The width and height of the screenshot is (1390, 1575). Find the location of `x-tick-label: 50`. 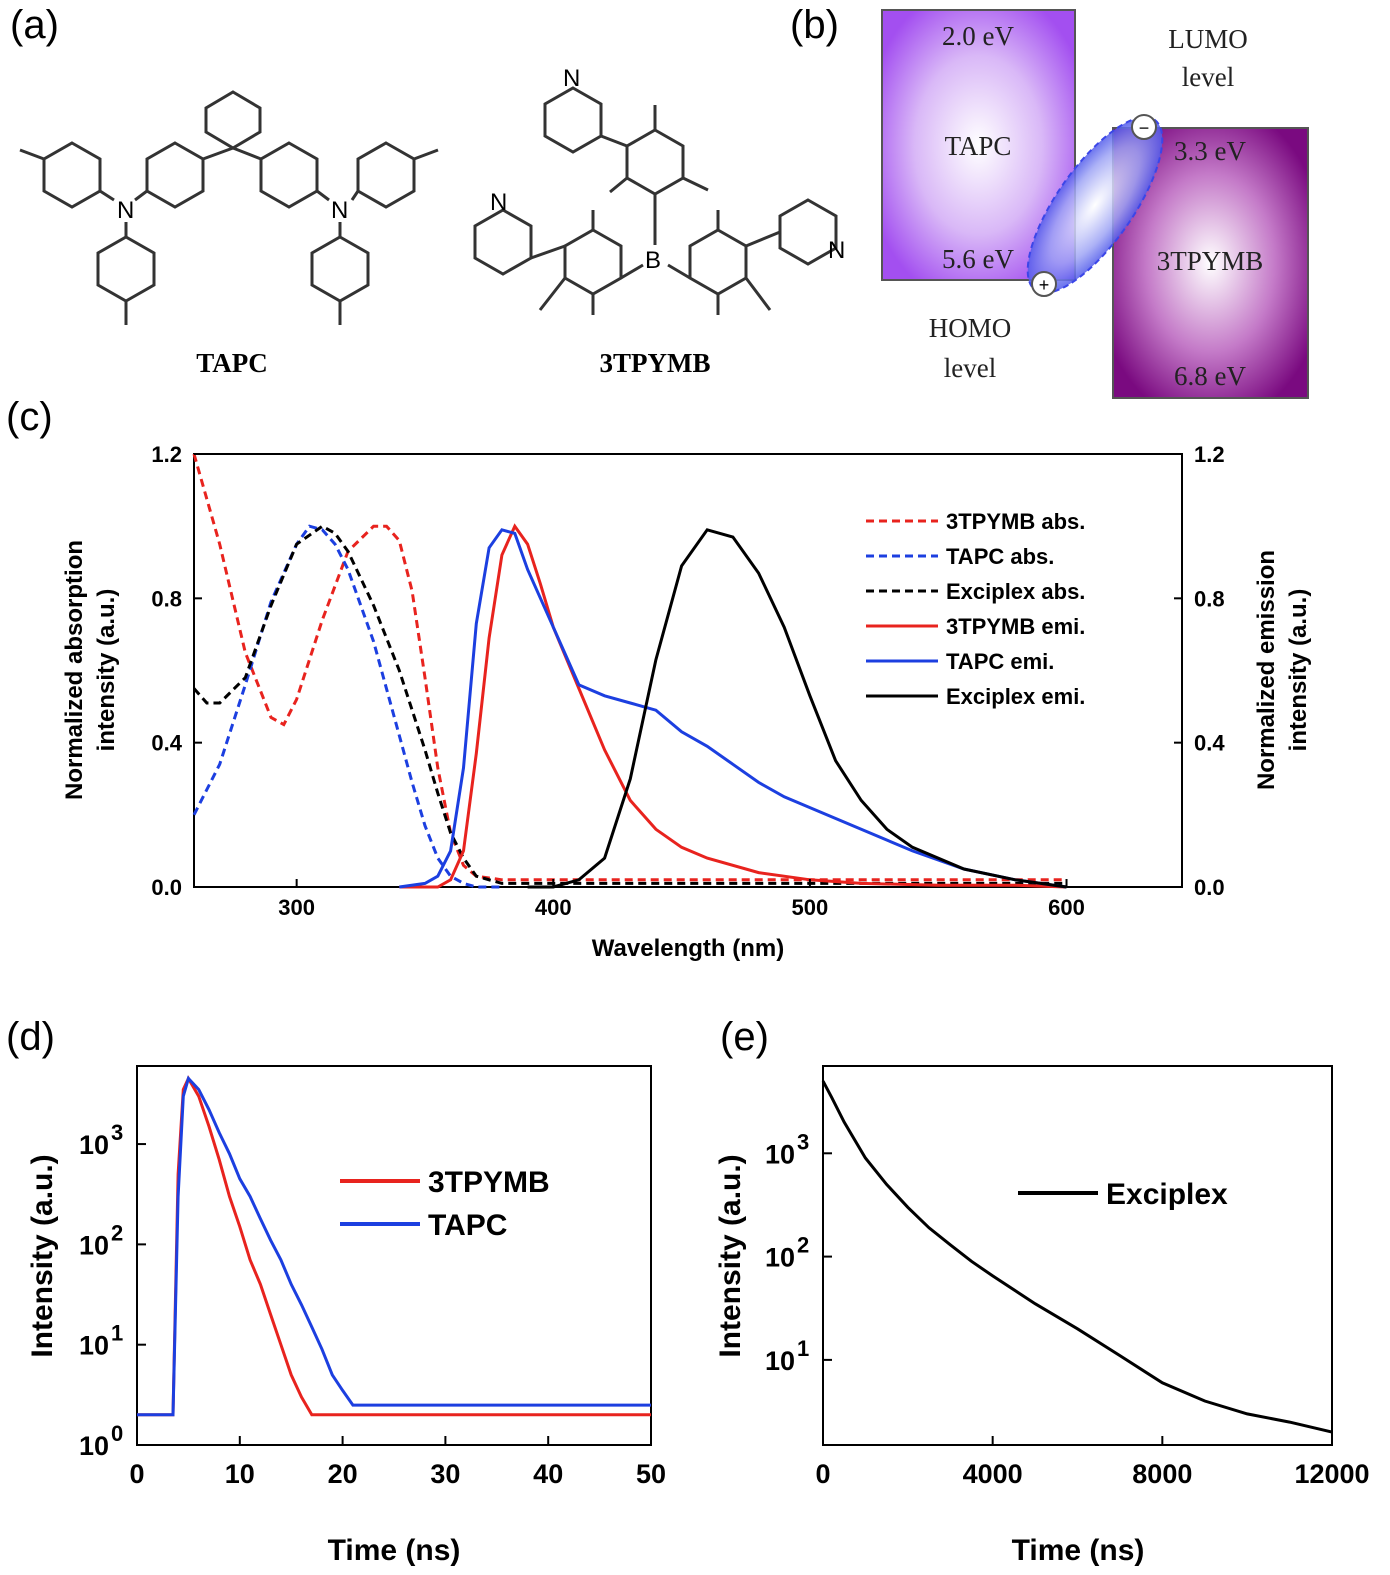

x-tick-label: 50 is located at coordinates (651, 1474).